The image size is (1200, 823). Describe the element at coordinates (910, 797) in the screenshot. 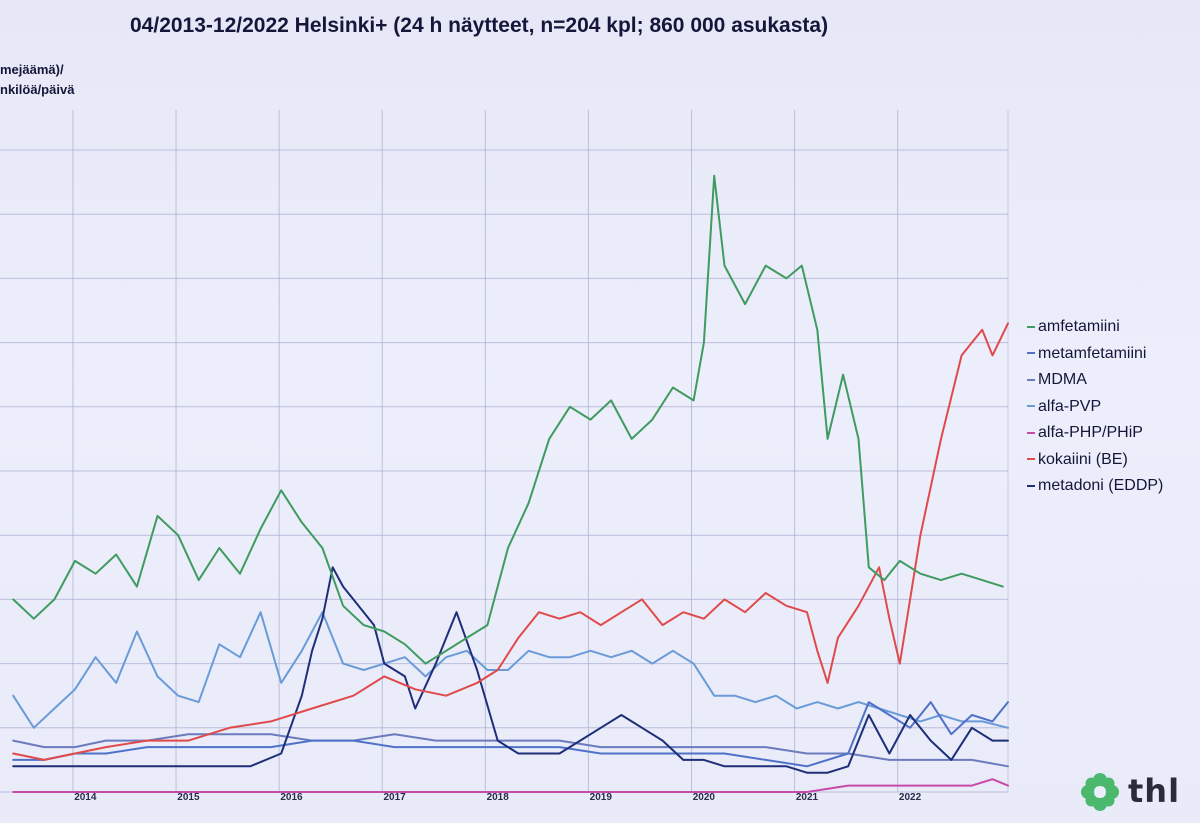

I see `x-tick-label: 2022` at that location.